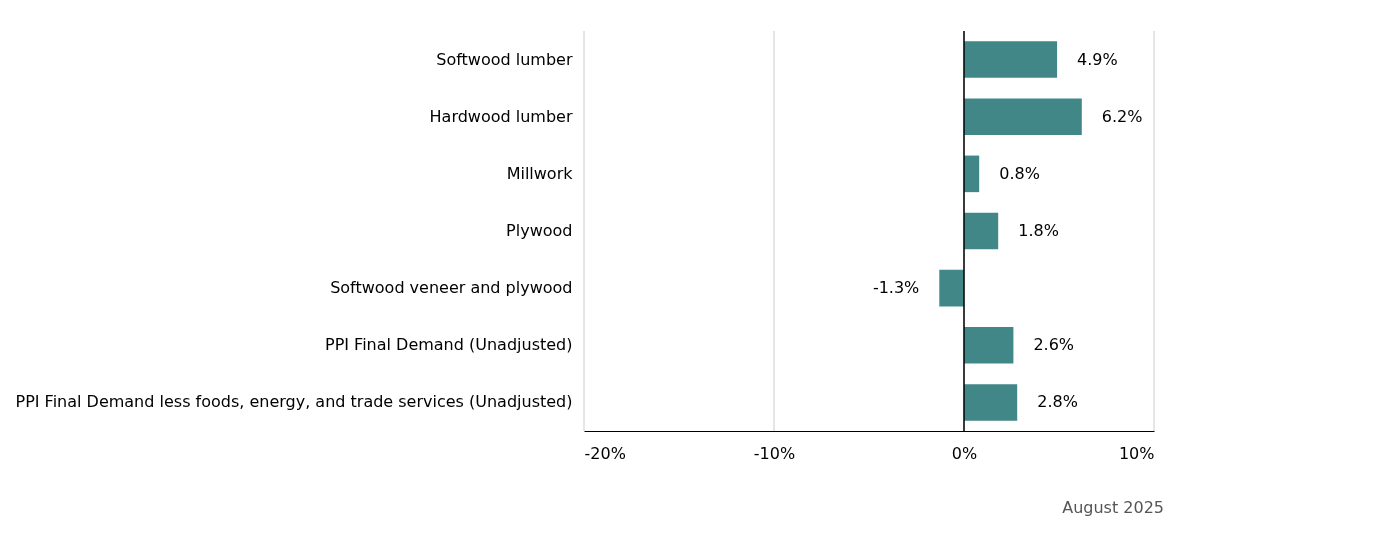 This screenshot has width=1390, height=551. What do you see at coordinates (504, 59) in the screenshot?
I see `y-tick-label: Softwood lumber` at bounding box center [504, 59].